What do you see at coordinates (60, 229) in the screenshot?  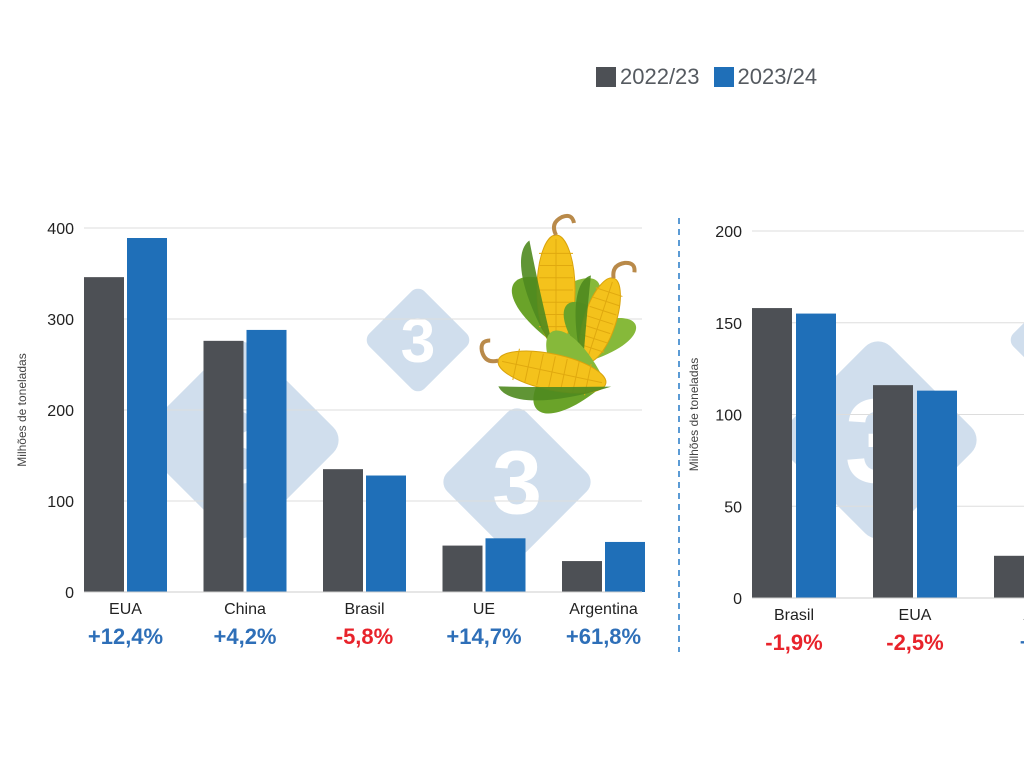 I see `y-tick-label: 400` at bounding box center [60, 229].